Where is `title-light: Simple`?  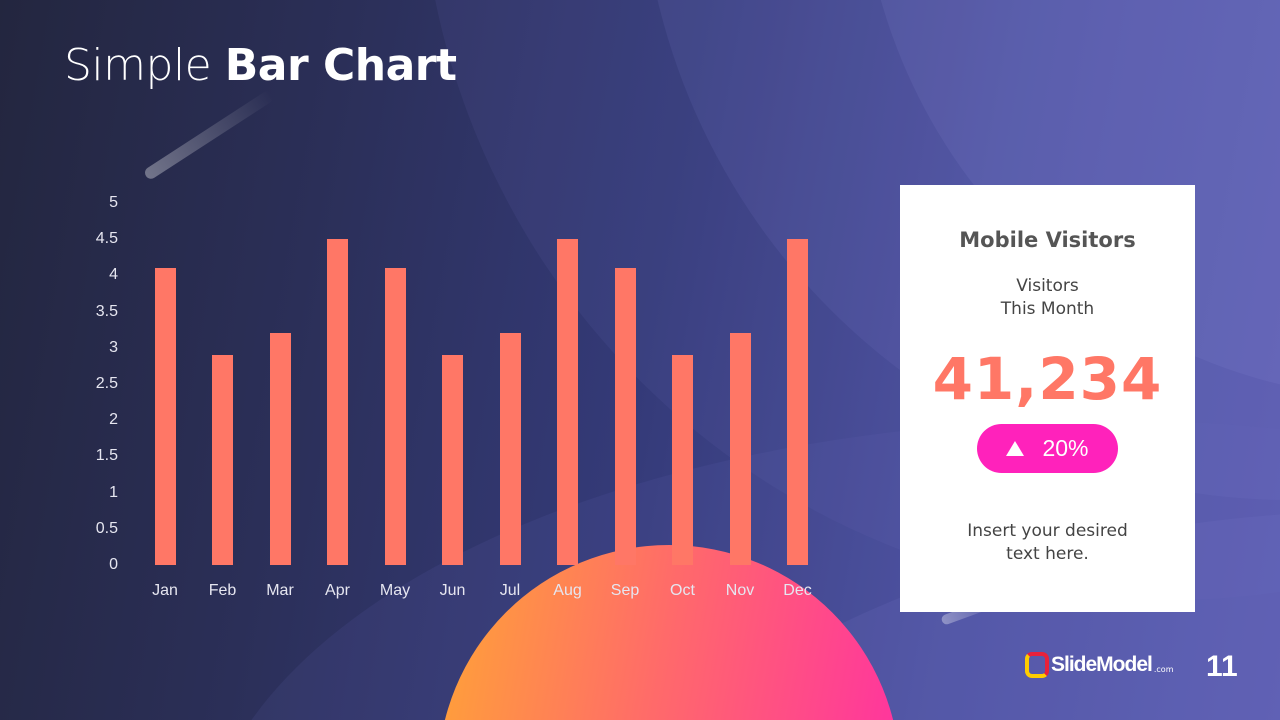 title-light: Simple is located at coordinates (138, 65).